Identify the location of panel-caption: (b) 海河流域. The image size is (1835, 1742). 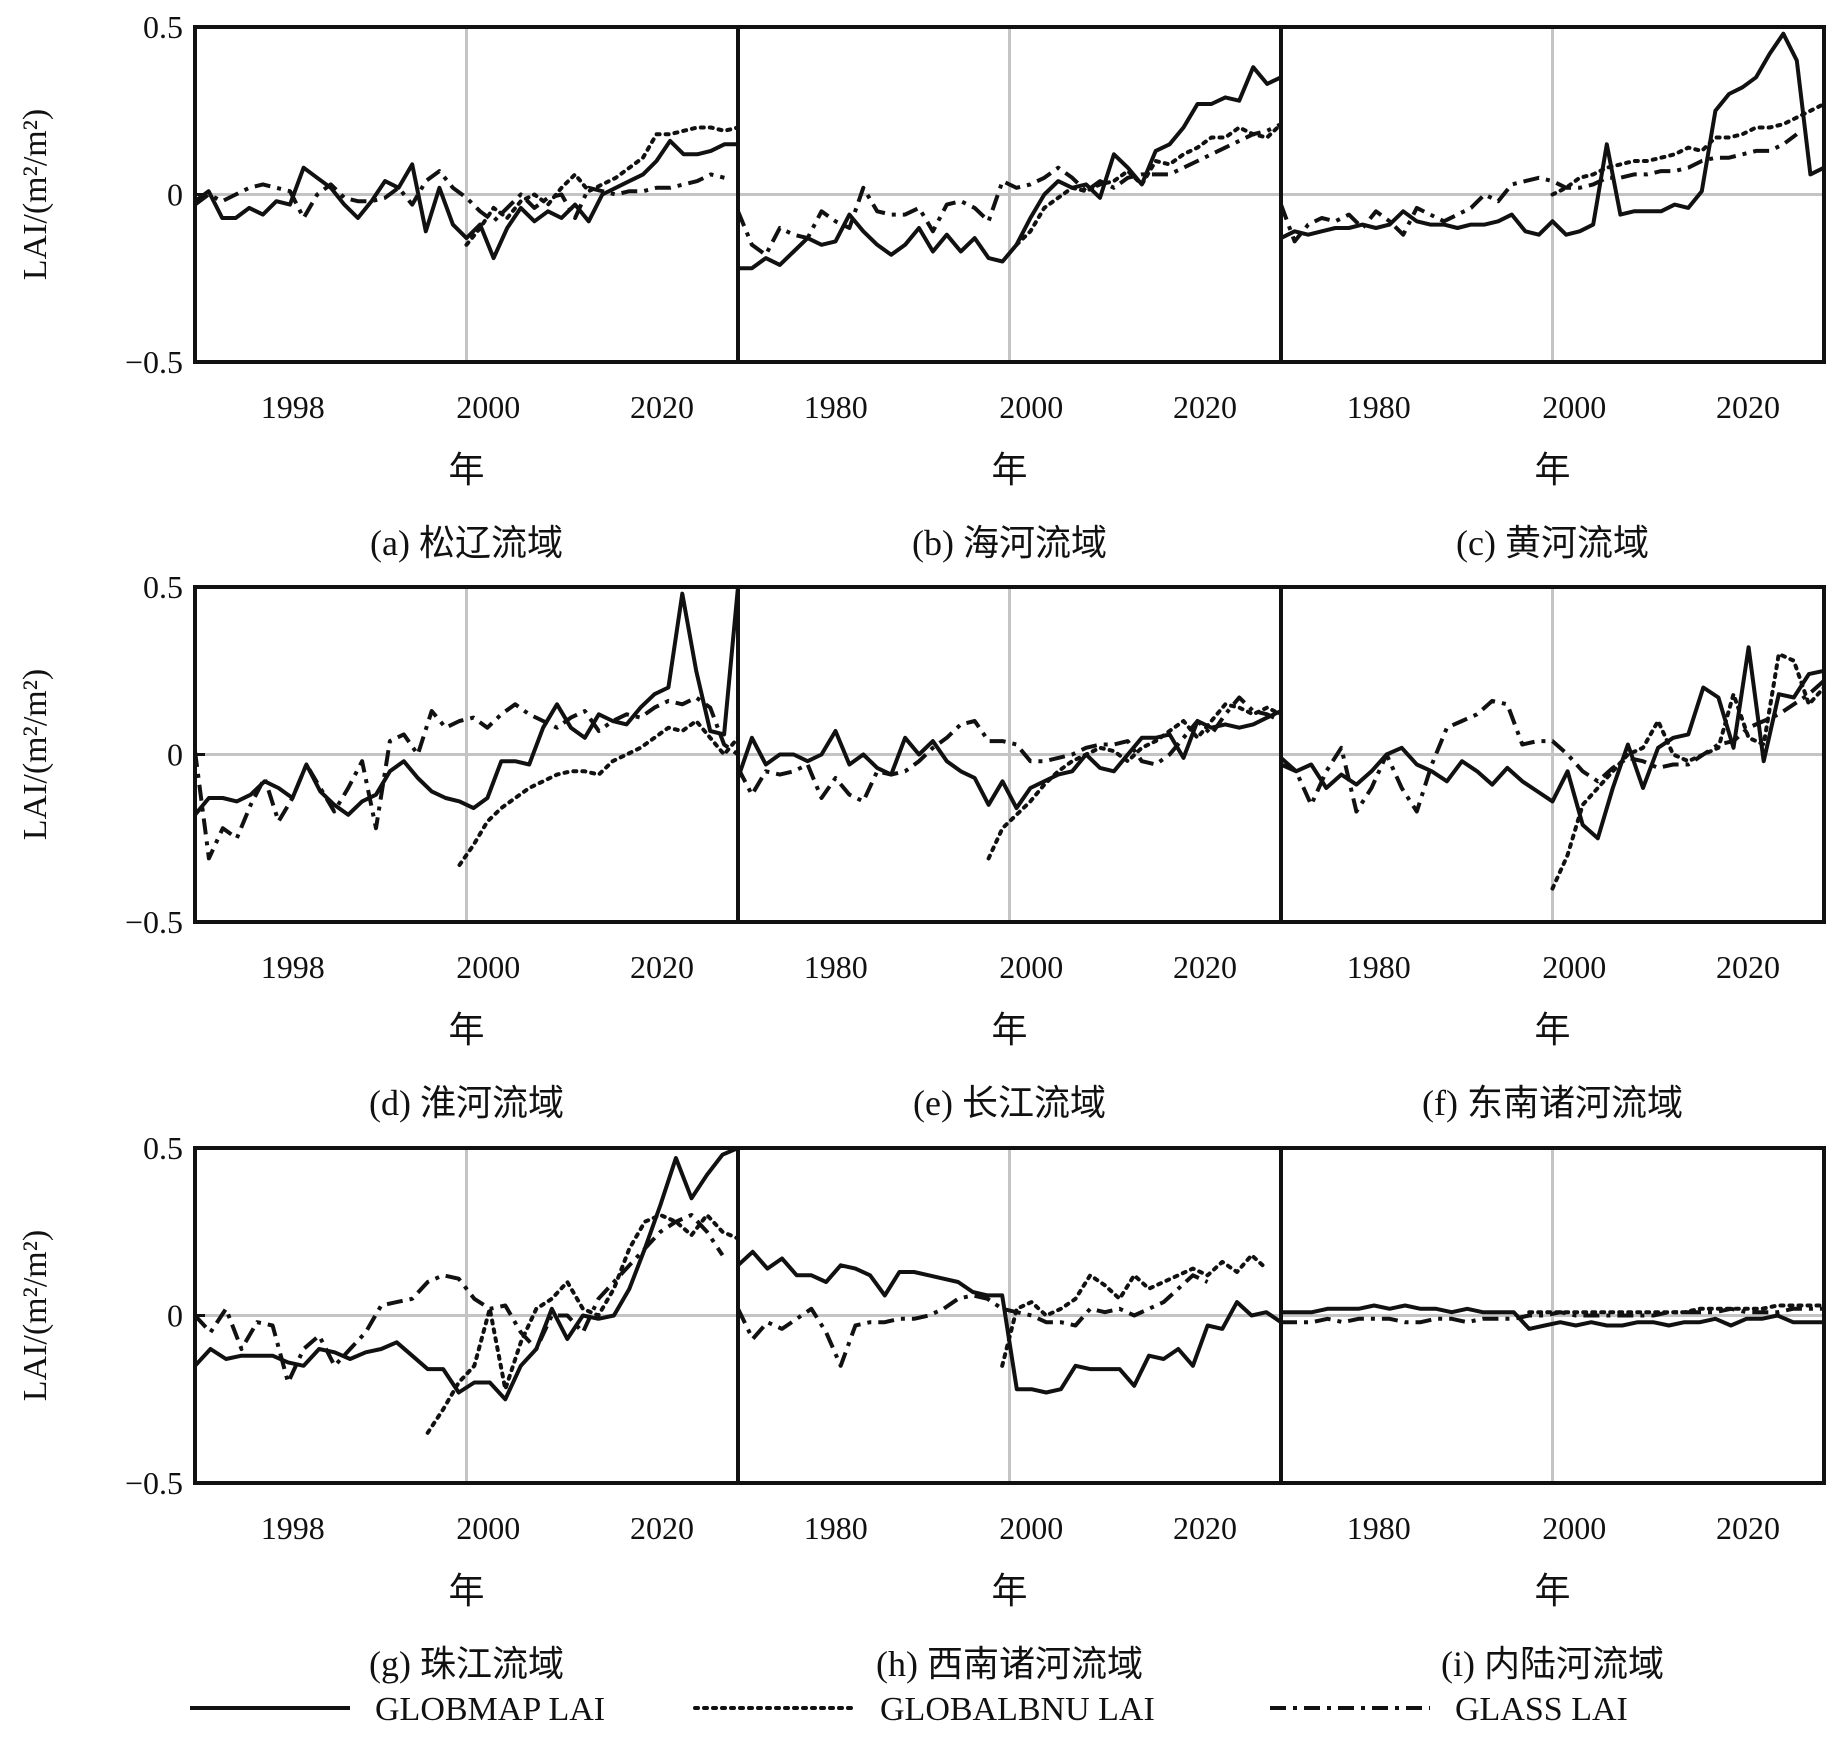
(1009, 543).